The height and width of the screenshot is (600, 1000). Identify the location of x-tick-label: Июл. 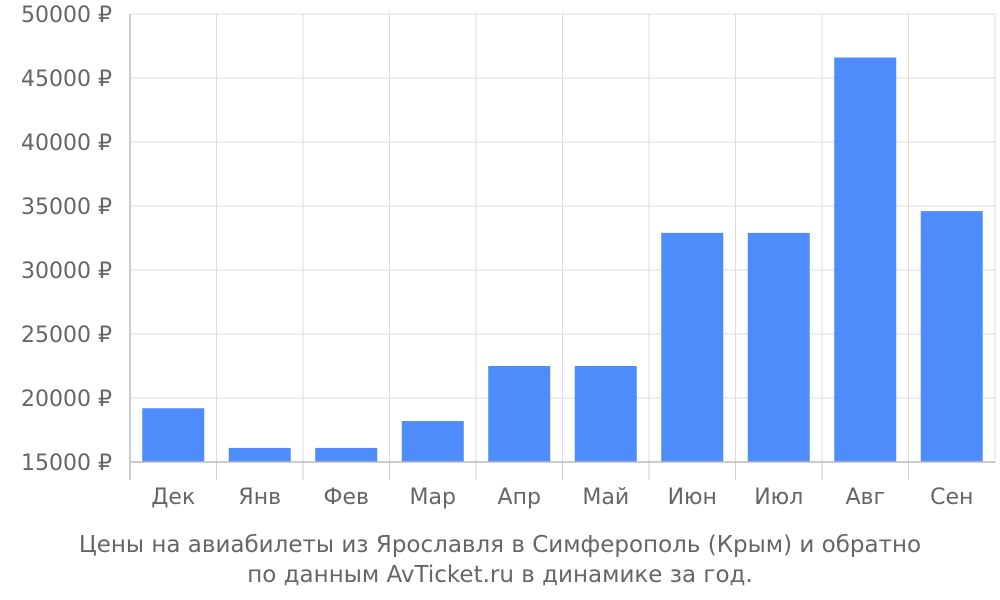
(778, 497).